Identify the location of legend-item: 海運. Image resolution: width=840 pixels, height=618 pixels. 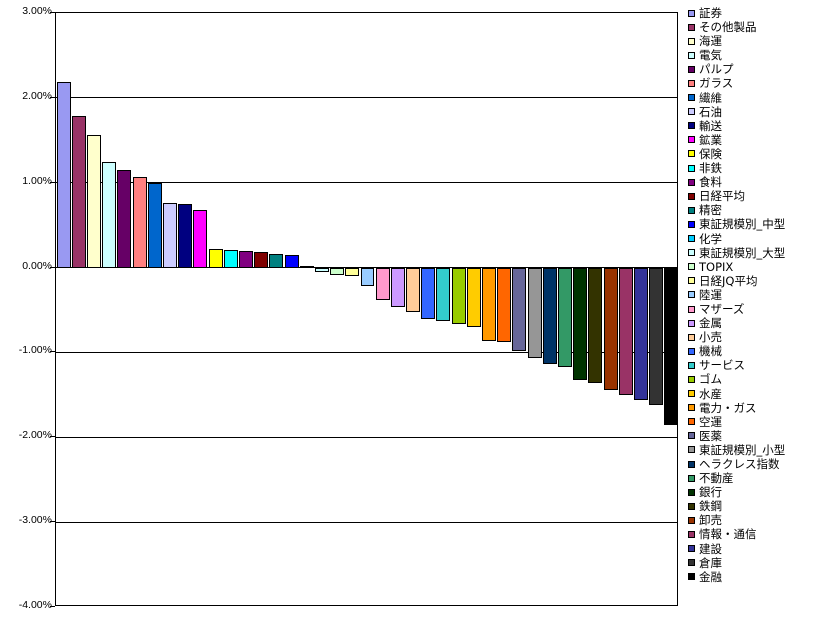
(763, 41).